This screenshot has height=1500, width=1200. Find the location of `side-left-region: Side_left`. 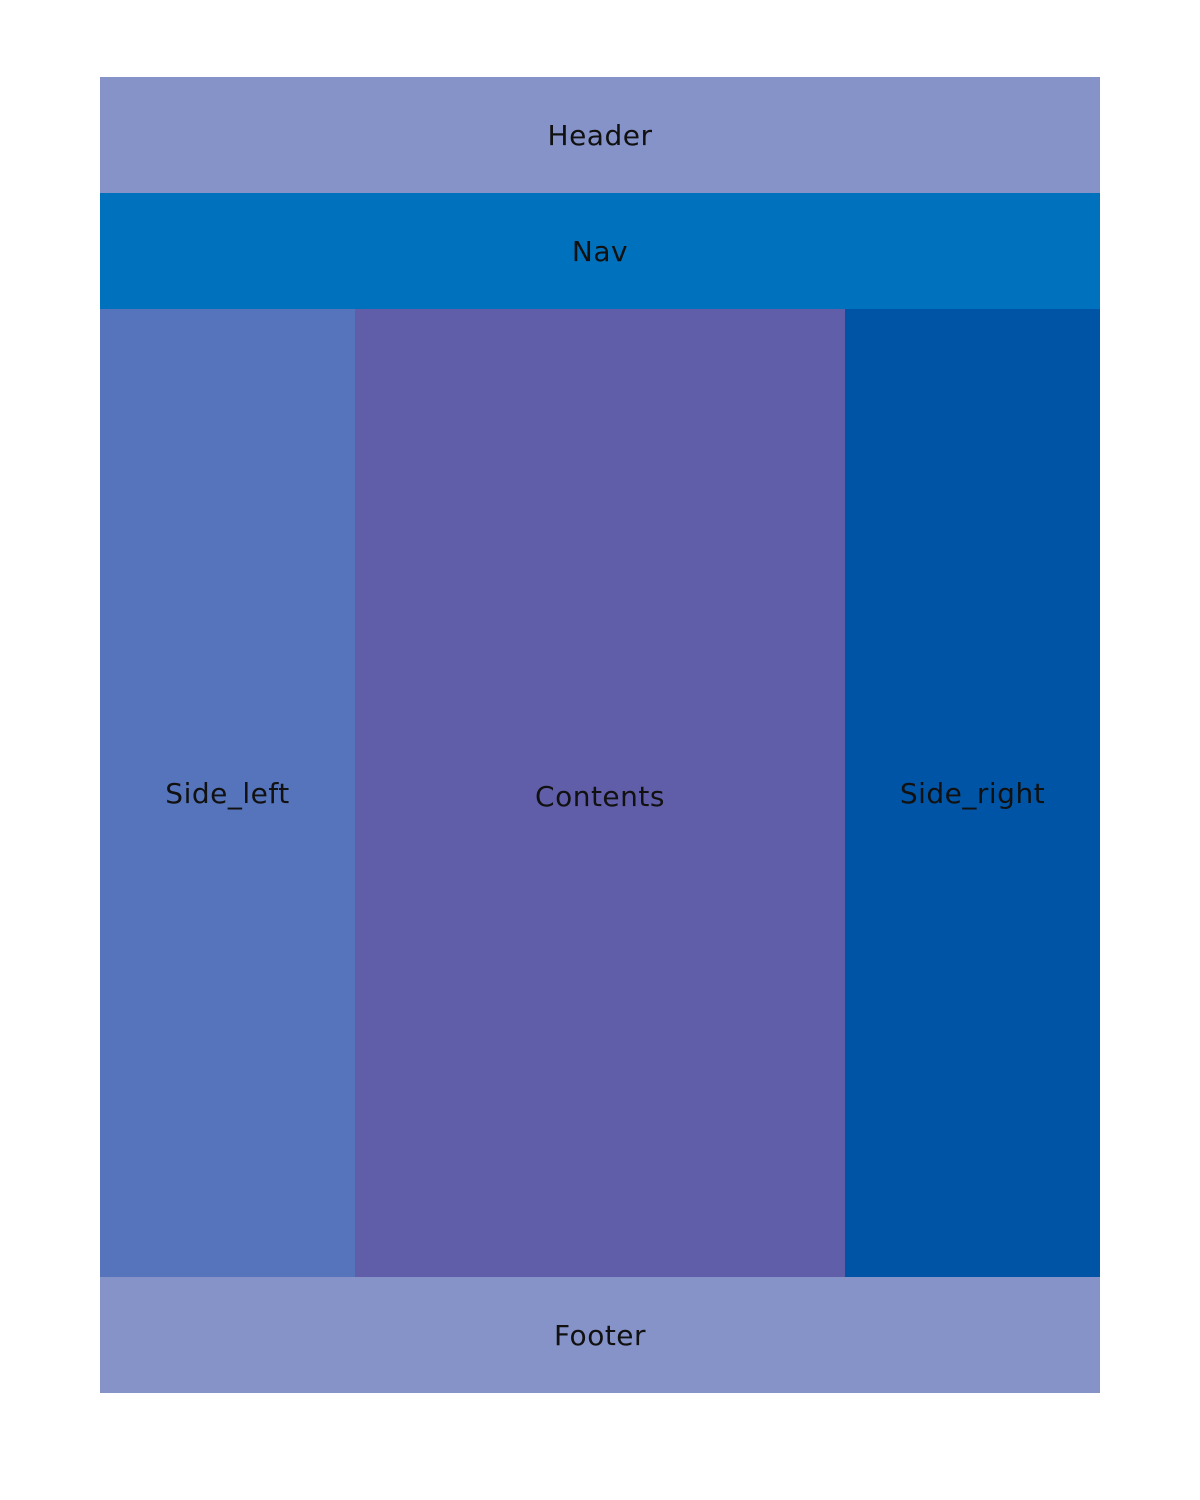

side-left-region: Side_left is located at coordinates (227, 793).